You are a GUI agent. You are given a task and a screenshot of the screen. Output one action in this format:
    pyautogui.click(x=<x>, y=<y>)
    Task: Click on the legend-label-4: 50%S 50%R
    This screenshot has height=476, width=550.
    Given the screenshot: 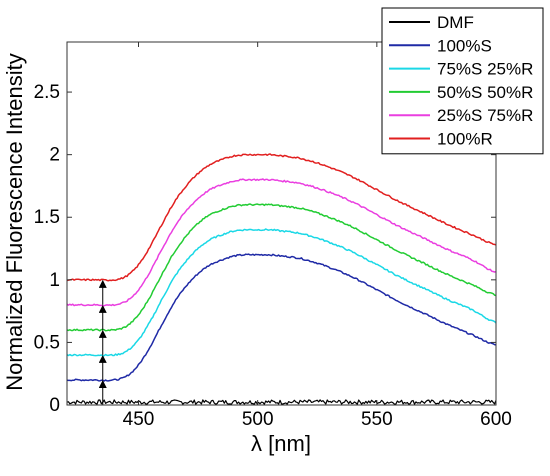 What is the action you would take?
    pyautogui.click(x=485, y=92)
    